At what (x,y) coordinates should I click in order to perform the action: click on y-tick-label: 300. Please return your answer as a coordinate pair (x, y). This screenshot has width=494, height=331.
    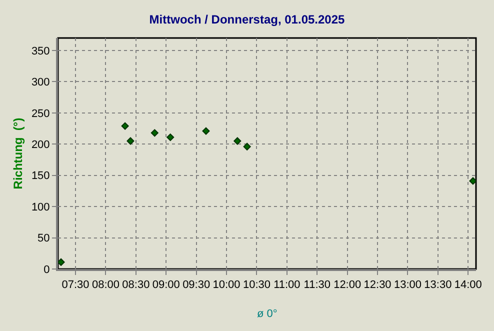
    Looking at the image, I should click on (40, 82).